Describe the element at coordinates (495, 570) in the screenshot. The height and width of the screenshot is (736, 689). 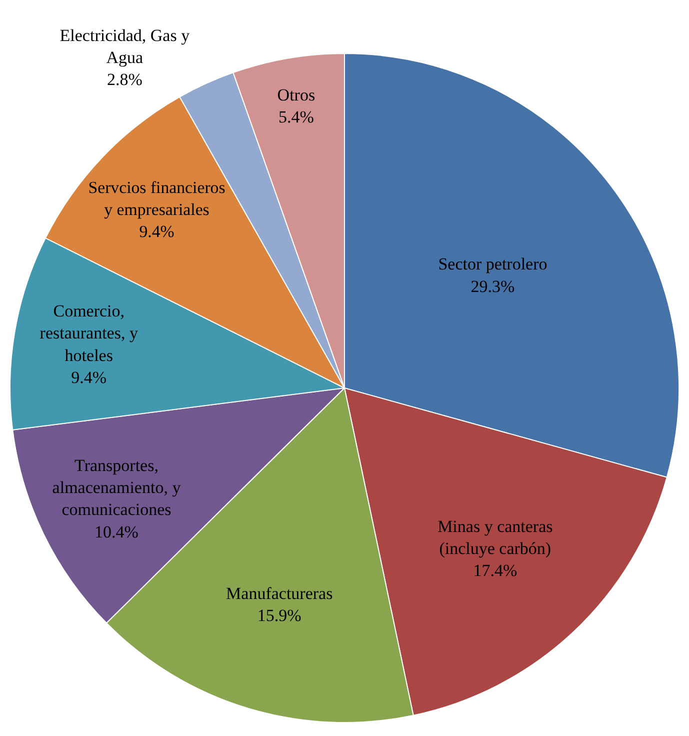
I see `data-label: 17.4%` at that location.